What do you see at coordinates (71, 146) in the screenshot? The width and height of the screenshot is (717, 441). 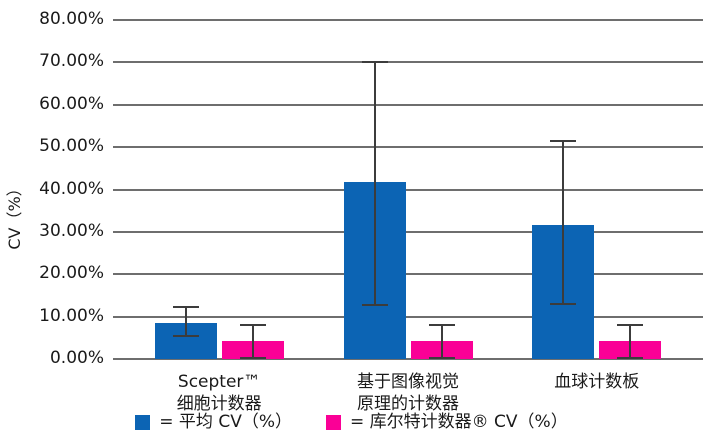 I see `y-tick-label: 50.00%` at bounding box center [71, 146].